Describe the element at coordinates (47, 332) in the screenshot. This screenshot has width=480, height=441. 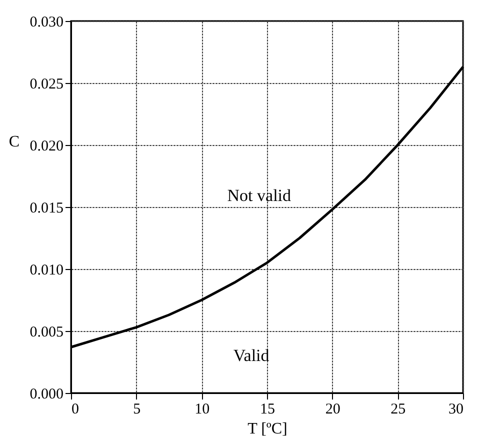
I see `y-tick-label: 0.005` at that location.